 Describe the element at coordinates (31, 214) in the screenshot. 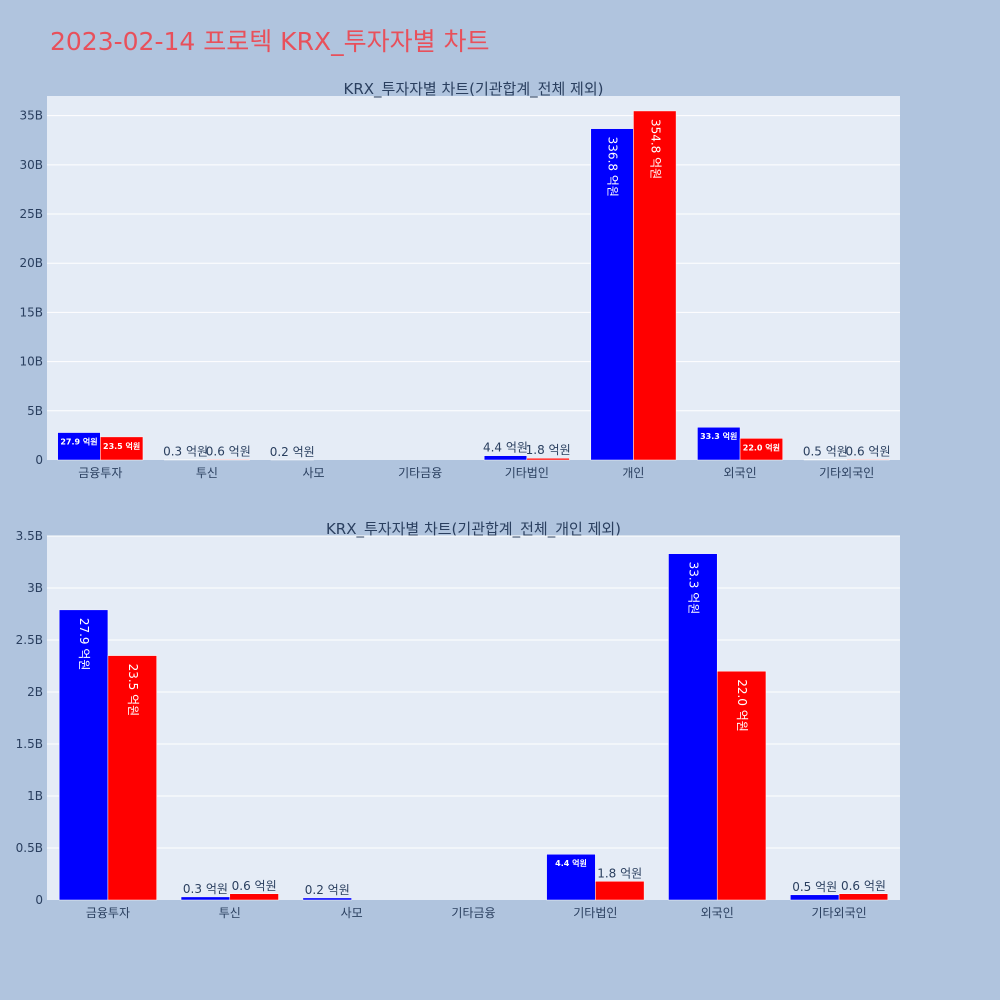

I see `y-tick-label: 25B` at that location.